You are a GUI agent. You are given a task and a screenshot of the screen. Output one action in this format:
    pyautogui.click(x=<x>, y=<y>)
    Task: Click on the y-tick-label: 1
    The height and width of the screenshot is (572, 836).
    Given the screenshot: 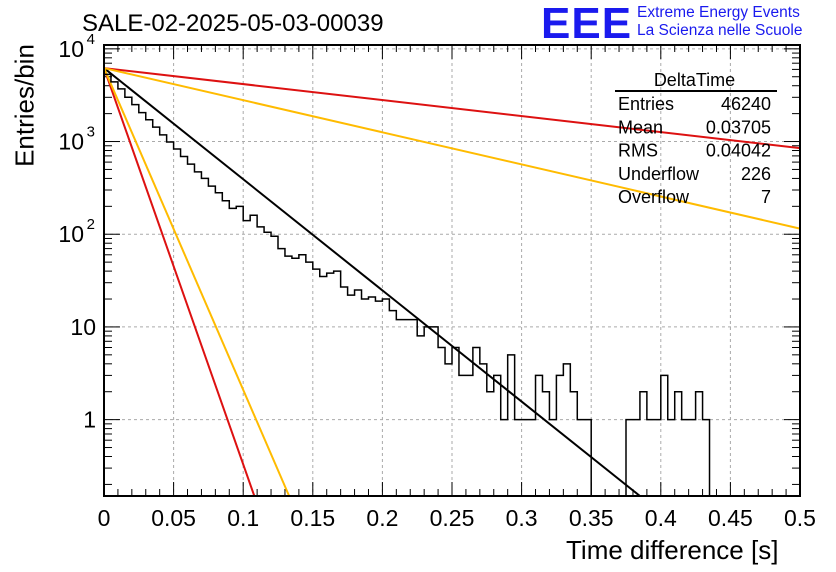 What is the action you would take?
    pyautogui.click(x=89, y=420)
    